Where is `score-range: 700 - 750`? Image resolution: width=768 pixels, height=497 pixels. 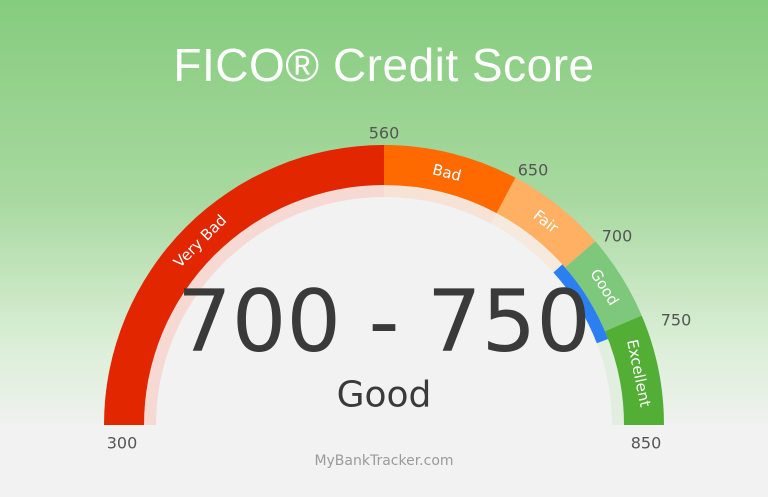
score-range: 700 - 750 is located at coordinates (384, 322).